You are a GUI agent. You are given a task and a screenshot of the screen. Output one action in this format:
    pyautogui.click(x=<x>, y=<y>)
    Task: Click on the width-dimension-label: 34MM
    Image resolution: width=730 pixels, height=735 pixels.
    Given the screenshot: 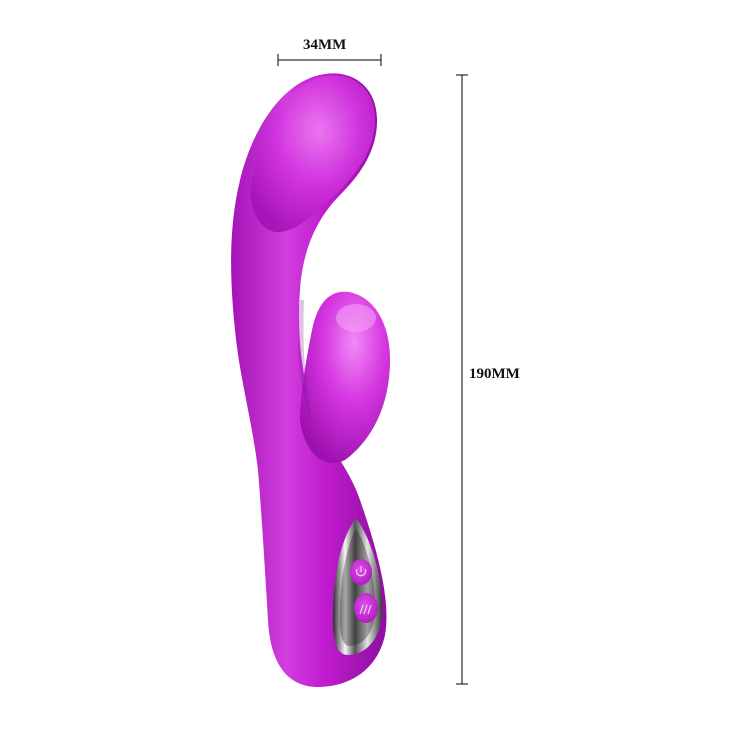 What is the action you would take?
    pyautogui.click(x=325, y=45)
    